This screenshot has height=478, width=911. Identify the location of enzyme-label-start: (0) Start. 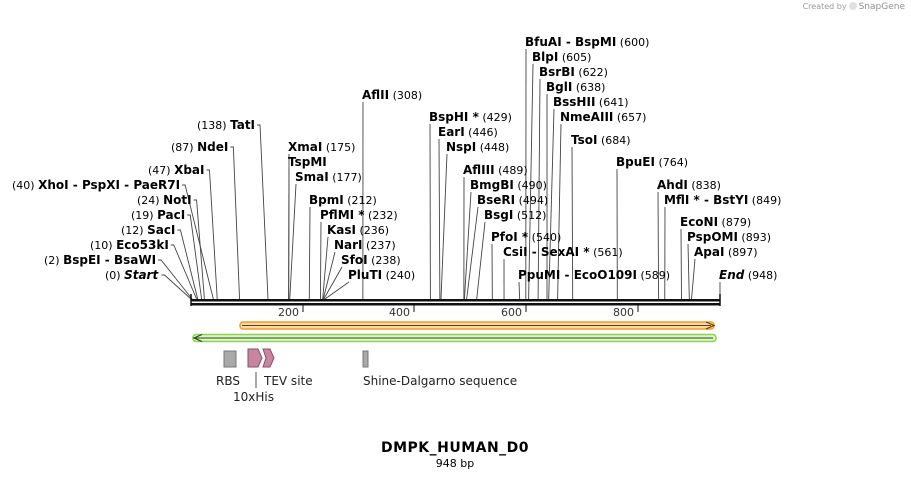
(132, 275).